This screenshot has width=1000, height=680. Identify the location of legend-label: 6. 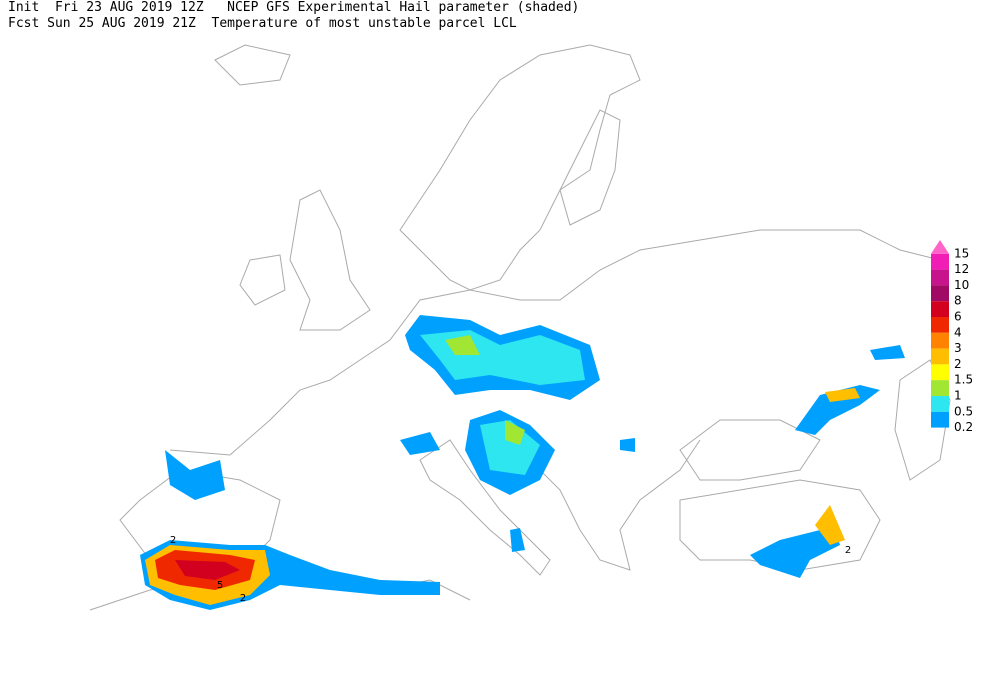
(958, 317).